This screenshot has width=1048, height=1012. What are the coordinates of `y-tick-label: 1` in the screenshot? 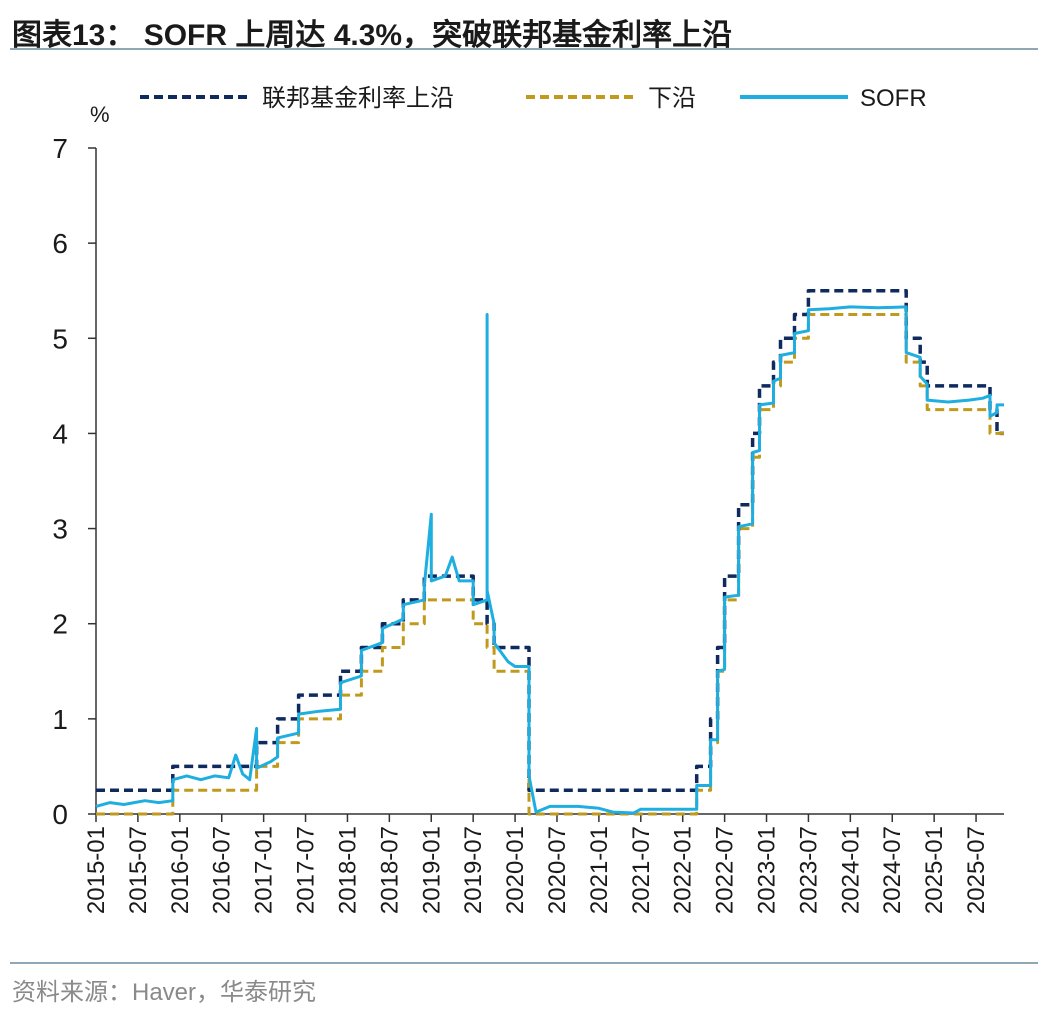 It's located at (60, 719).